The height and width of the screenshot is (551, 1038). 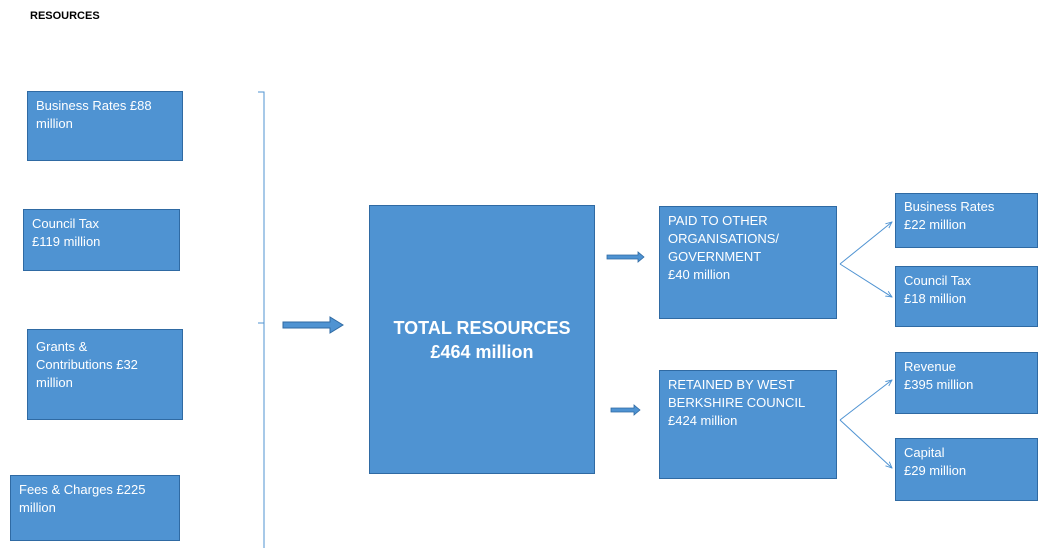 What do you see at coordinates (313, 325) in the screenshot?
I see `arrow-to-total` at bounding box center [313, 325].